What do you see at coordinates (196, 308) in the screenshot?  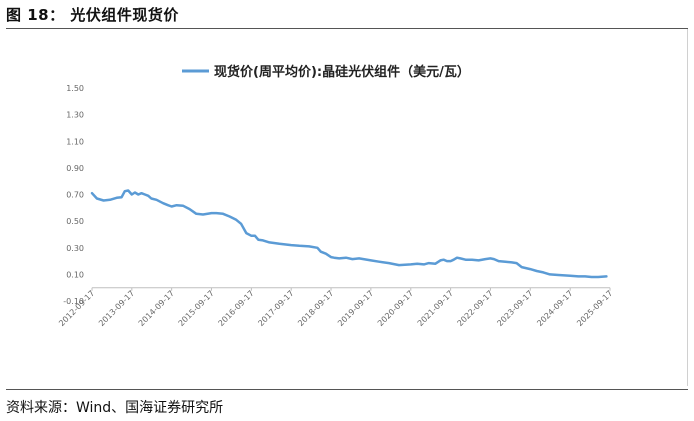 I see `x-tick-label: 2015-09-17` at bounding box center [196, 308].